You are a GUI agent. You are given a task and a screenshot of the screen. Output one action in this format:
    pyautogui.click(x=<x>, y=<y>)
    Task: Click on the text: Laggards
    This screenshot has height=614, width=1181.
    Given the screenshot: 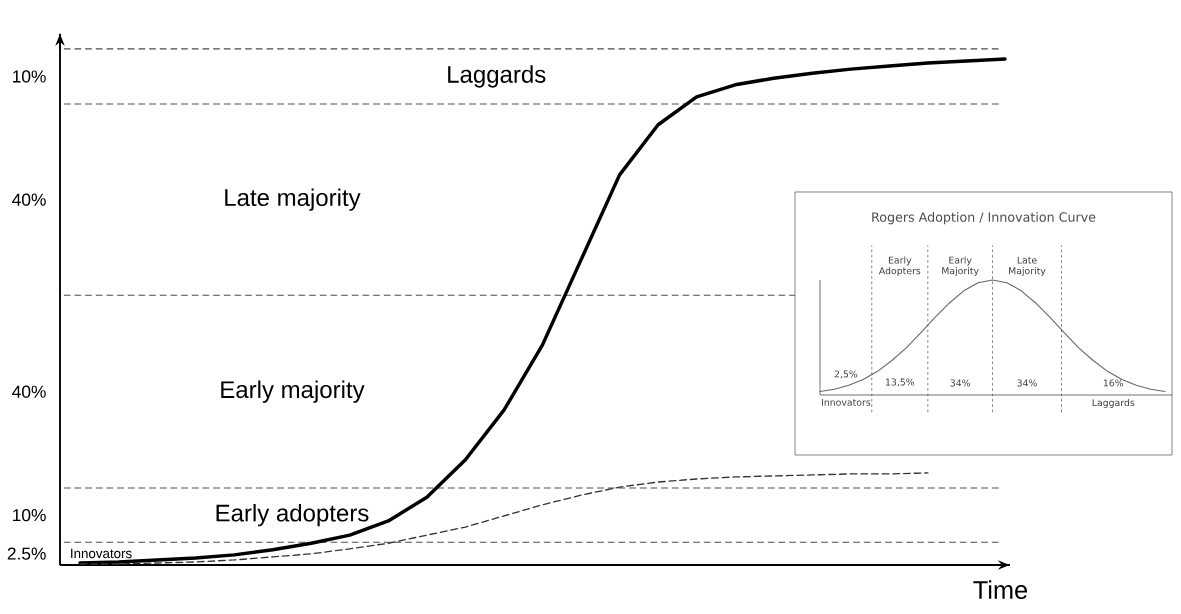 What is the action you would take?
    pyautogui.click(x=1113, y=403)
    